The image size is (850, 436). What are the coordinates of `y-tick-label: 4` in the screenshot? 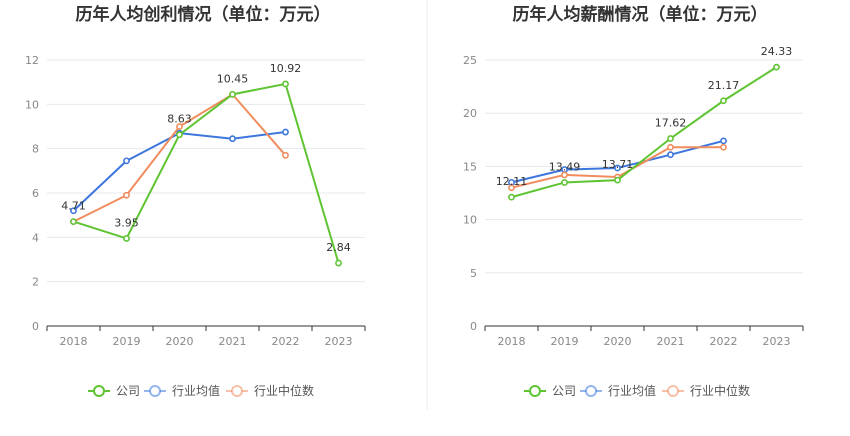 It's located at (35, 237).